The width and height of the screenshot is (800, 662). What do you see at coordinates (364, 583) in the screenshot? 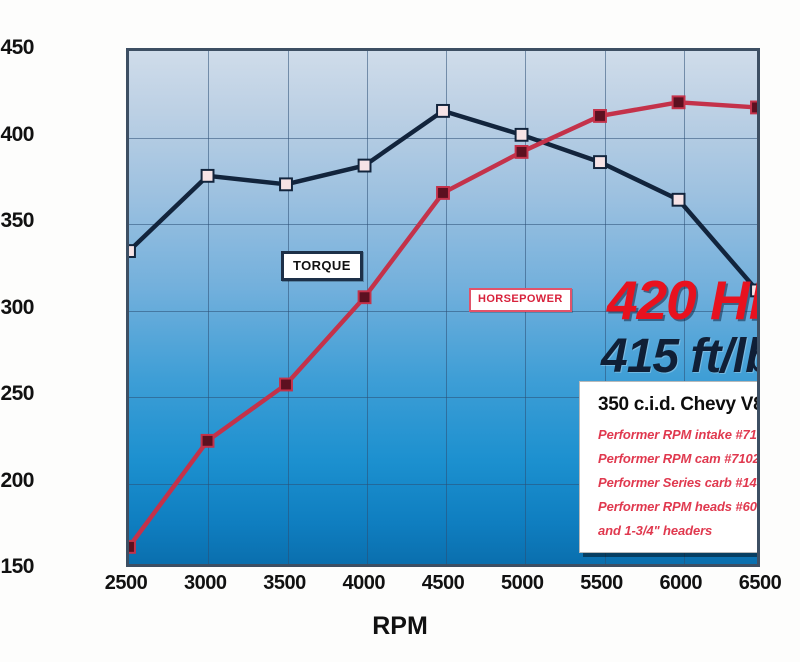
I see `x-axis-tick-4000: 4000` at bounding box center [364, 583].